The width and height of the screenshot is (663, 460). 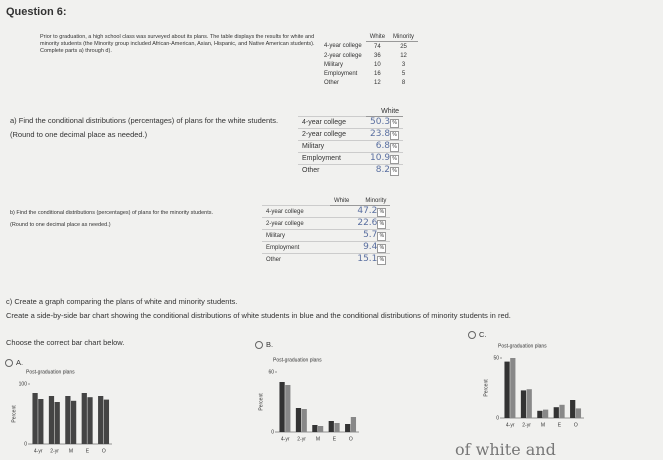 I want to click on table-row: 4-year college 47.2%, so click(x=326, y=211).